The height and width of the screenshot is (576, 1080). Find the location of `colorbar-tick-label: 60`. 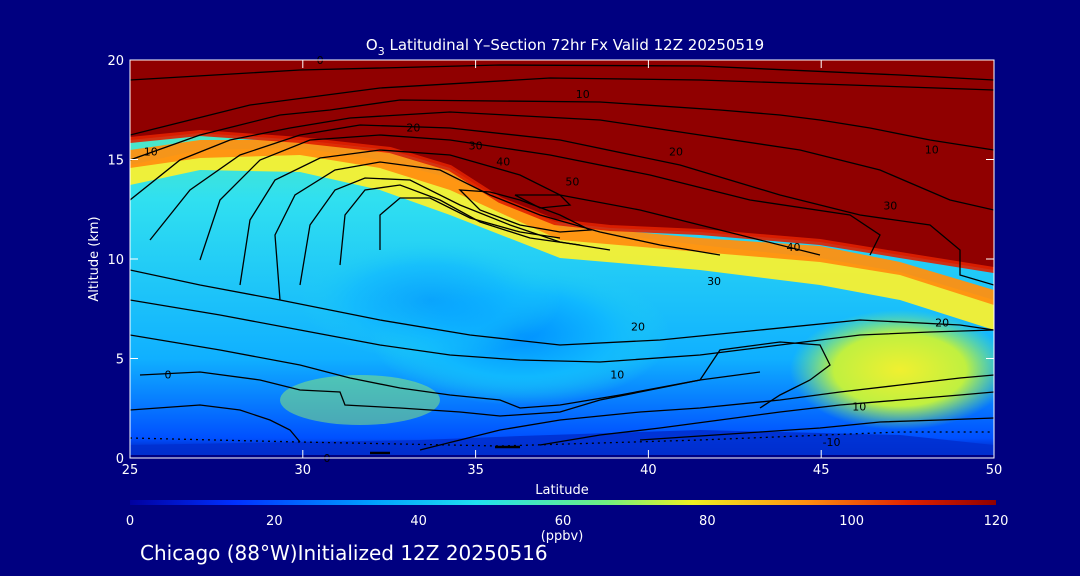

colorbar-tick-label: 60 is located at coordinates (563, 521).